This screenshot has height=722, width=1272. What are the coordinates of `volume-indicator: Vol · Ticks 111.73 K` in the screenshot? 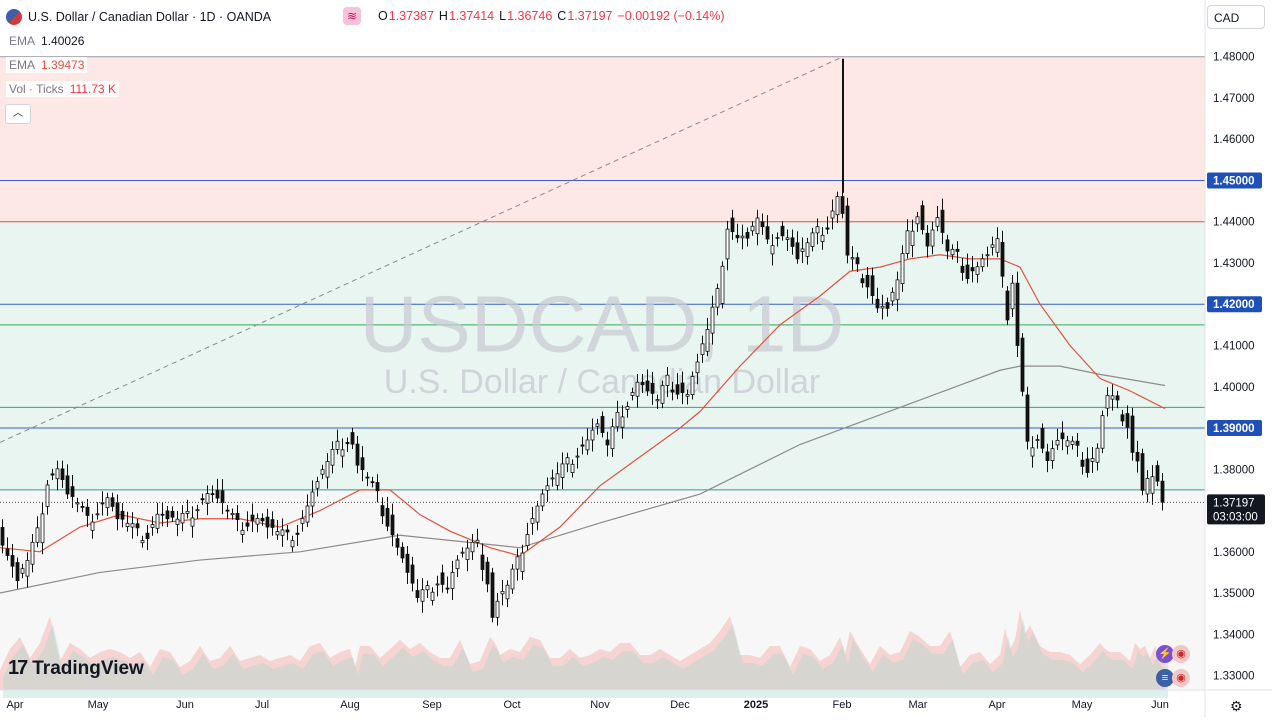 It's located at (62, 89).